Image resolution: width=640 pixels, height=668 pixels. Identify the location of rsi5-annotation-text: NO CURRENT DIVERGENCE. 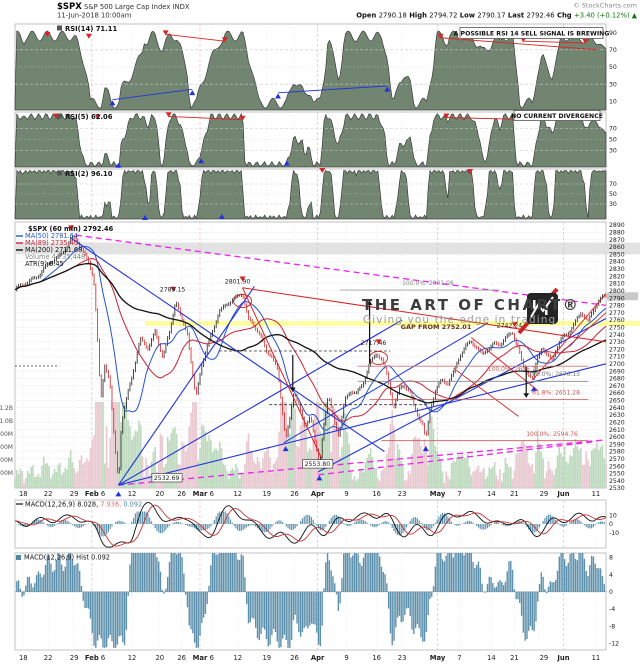
(557, 116).